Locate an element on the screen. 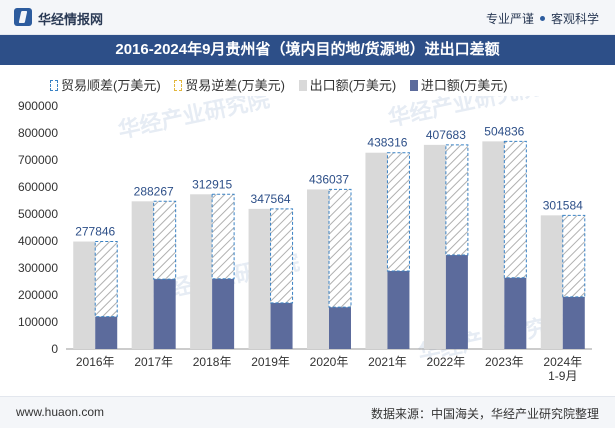 The image size is (615, 428). title-bar: 2016-2024年9月贵州省（境内目的地/货源地）进出口差额 is located at coordinates (307, 50).